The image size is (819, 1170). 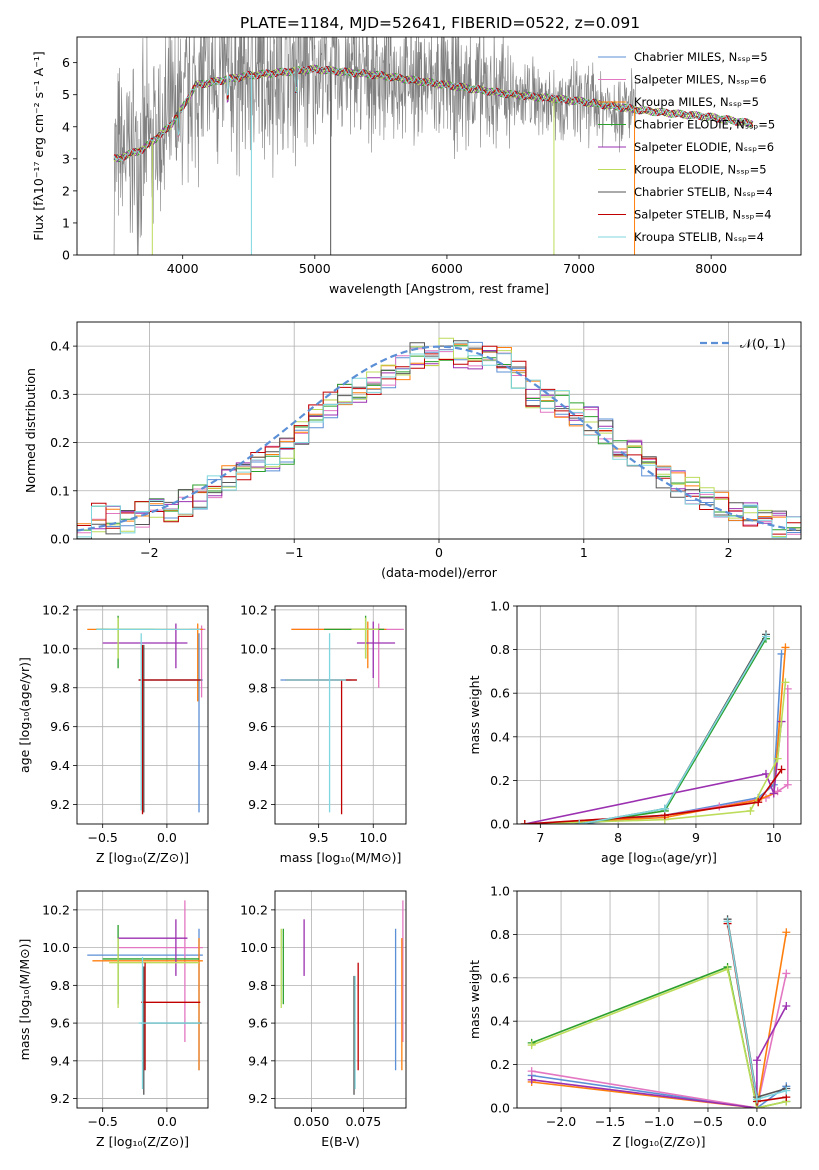 I want to click on histogram-kroupa-stelib, so click(x=439, y=440).